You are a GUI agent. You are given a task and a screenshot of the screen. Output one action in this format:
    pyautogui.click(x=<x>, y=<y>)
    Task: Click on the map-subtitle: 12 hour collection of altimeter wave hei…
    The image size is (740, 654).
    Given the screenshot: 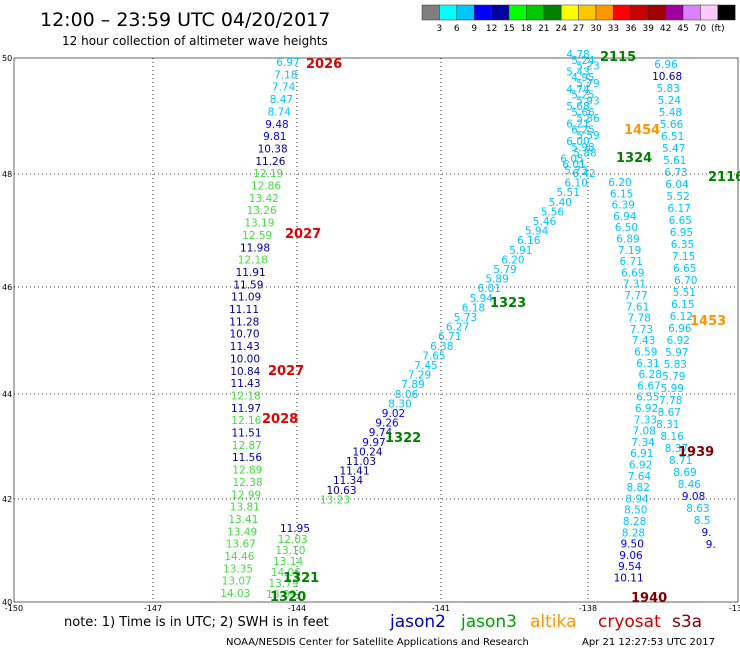 What is the action you would take?
    pyautogui.click(x=195, y=41)
    